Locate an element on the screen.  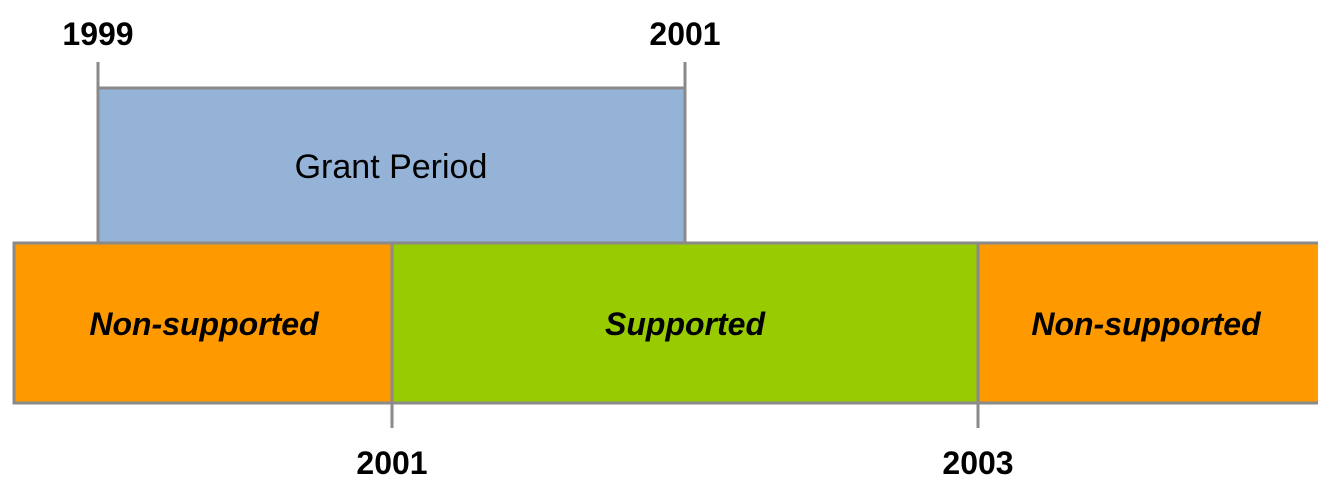
tick-label: 2003 is located at coordinates (977, 463).